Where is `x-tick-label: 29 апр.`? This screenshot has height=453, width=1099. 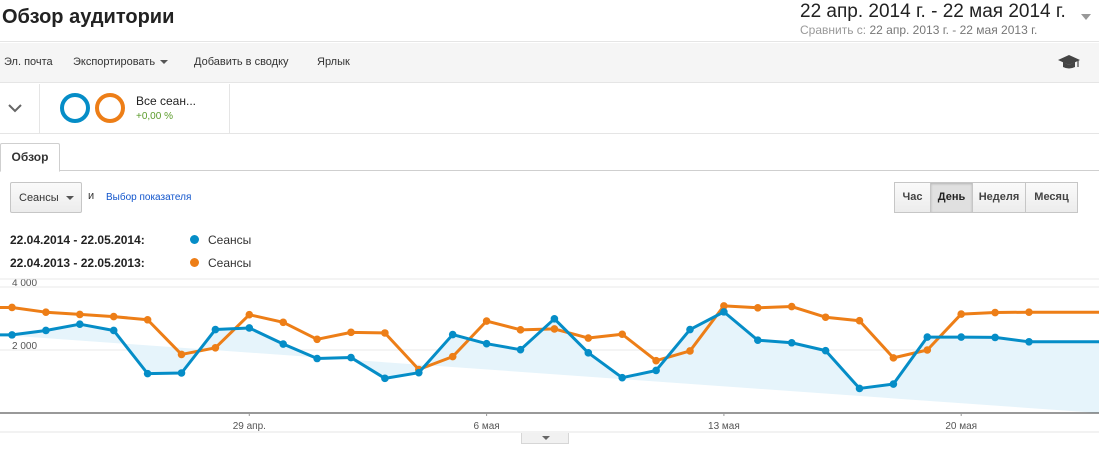 x-tick-label: 29 апр. is located at coordinates (249, 426).